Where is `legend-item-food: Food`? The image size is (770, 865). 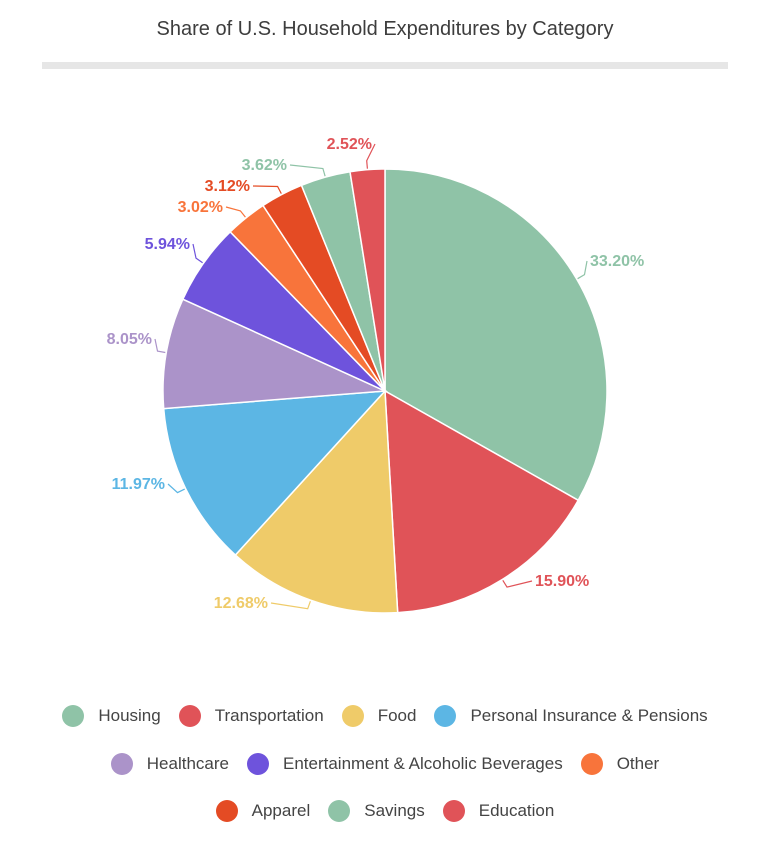
legend-item-food: Food is located at coordinates (379, 716).